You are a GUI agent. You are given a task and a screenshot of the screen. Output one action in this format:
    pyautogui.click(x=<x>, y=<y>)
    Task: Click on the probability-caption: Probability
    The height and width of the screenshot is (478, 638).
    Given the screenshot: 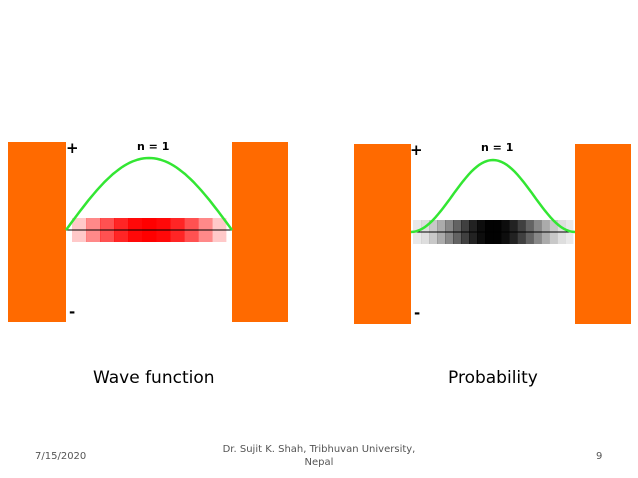 What is the action you would take?
    pyautogui.click(x=493, y=378)
    